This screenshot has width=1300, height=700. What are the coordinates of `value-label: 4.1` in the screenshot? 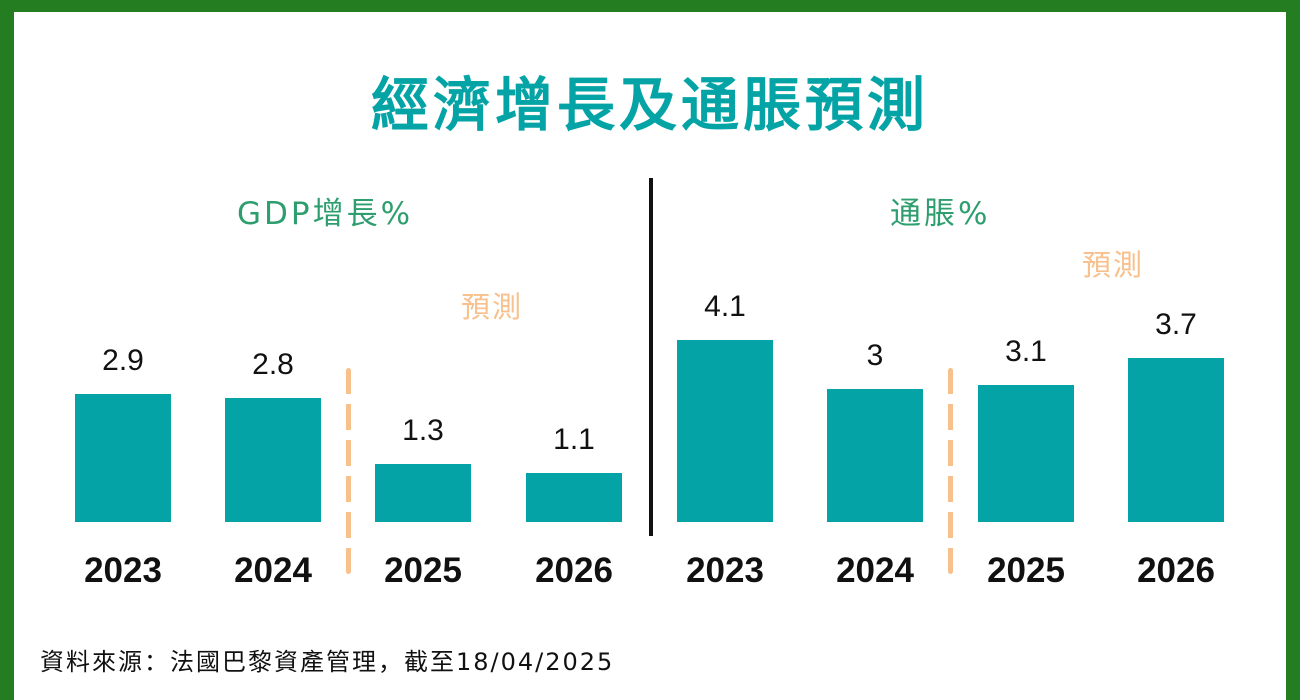 It's located at (725, 307).